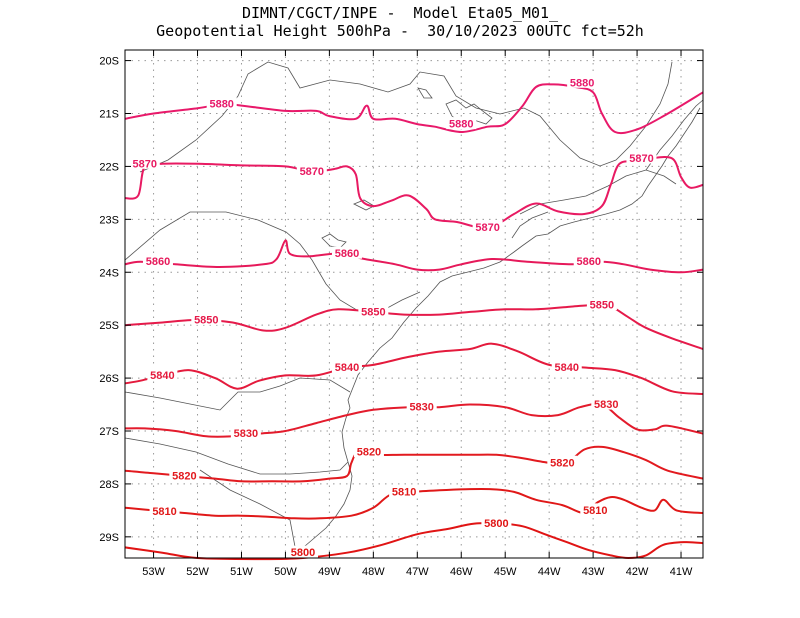  I want to click on lat-tick-label: 26S, so click(109, 379).